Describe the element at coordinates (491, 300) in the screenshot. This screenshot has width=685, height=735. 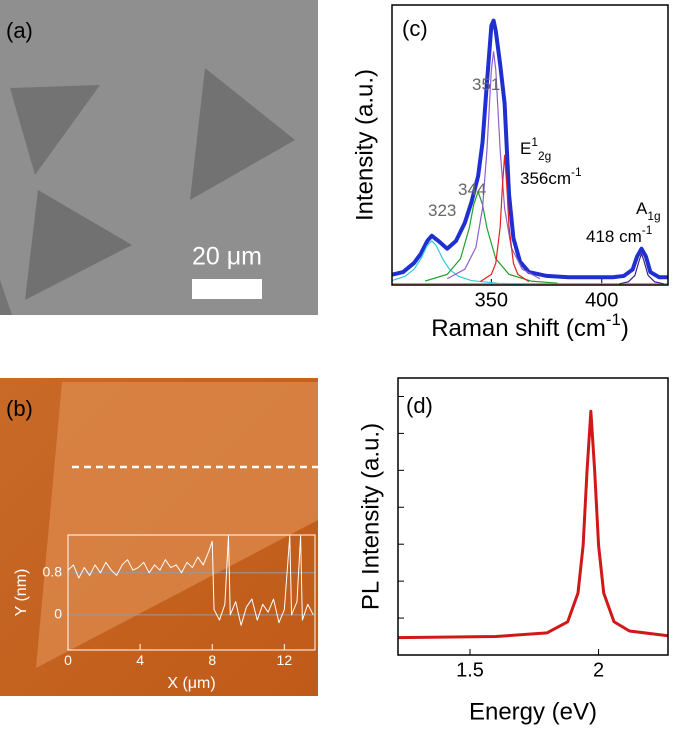
I see `x-tick-label: 350` at that location.